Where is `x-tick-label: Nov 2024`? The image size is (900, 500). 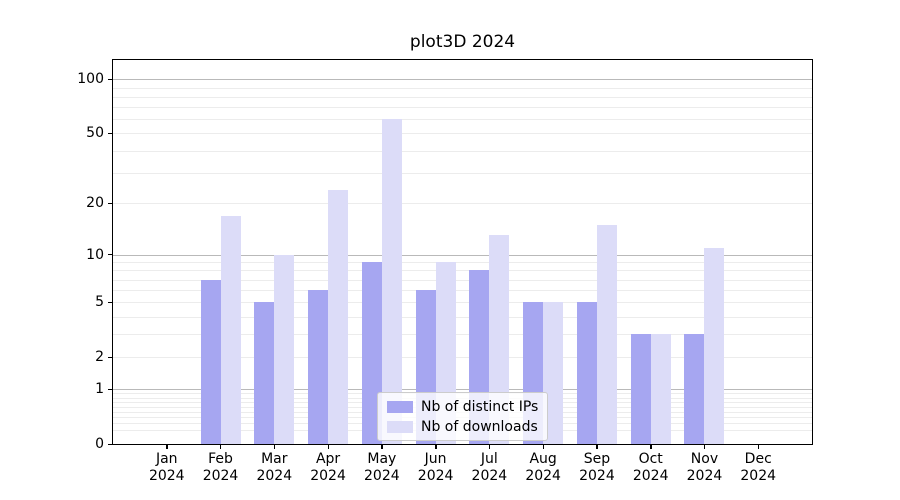
x-tick-label: Nov 2024 is located at coordinates (704, 468).